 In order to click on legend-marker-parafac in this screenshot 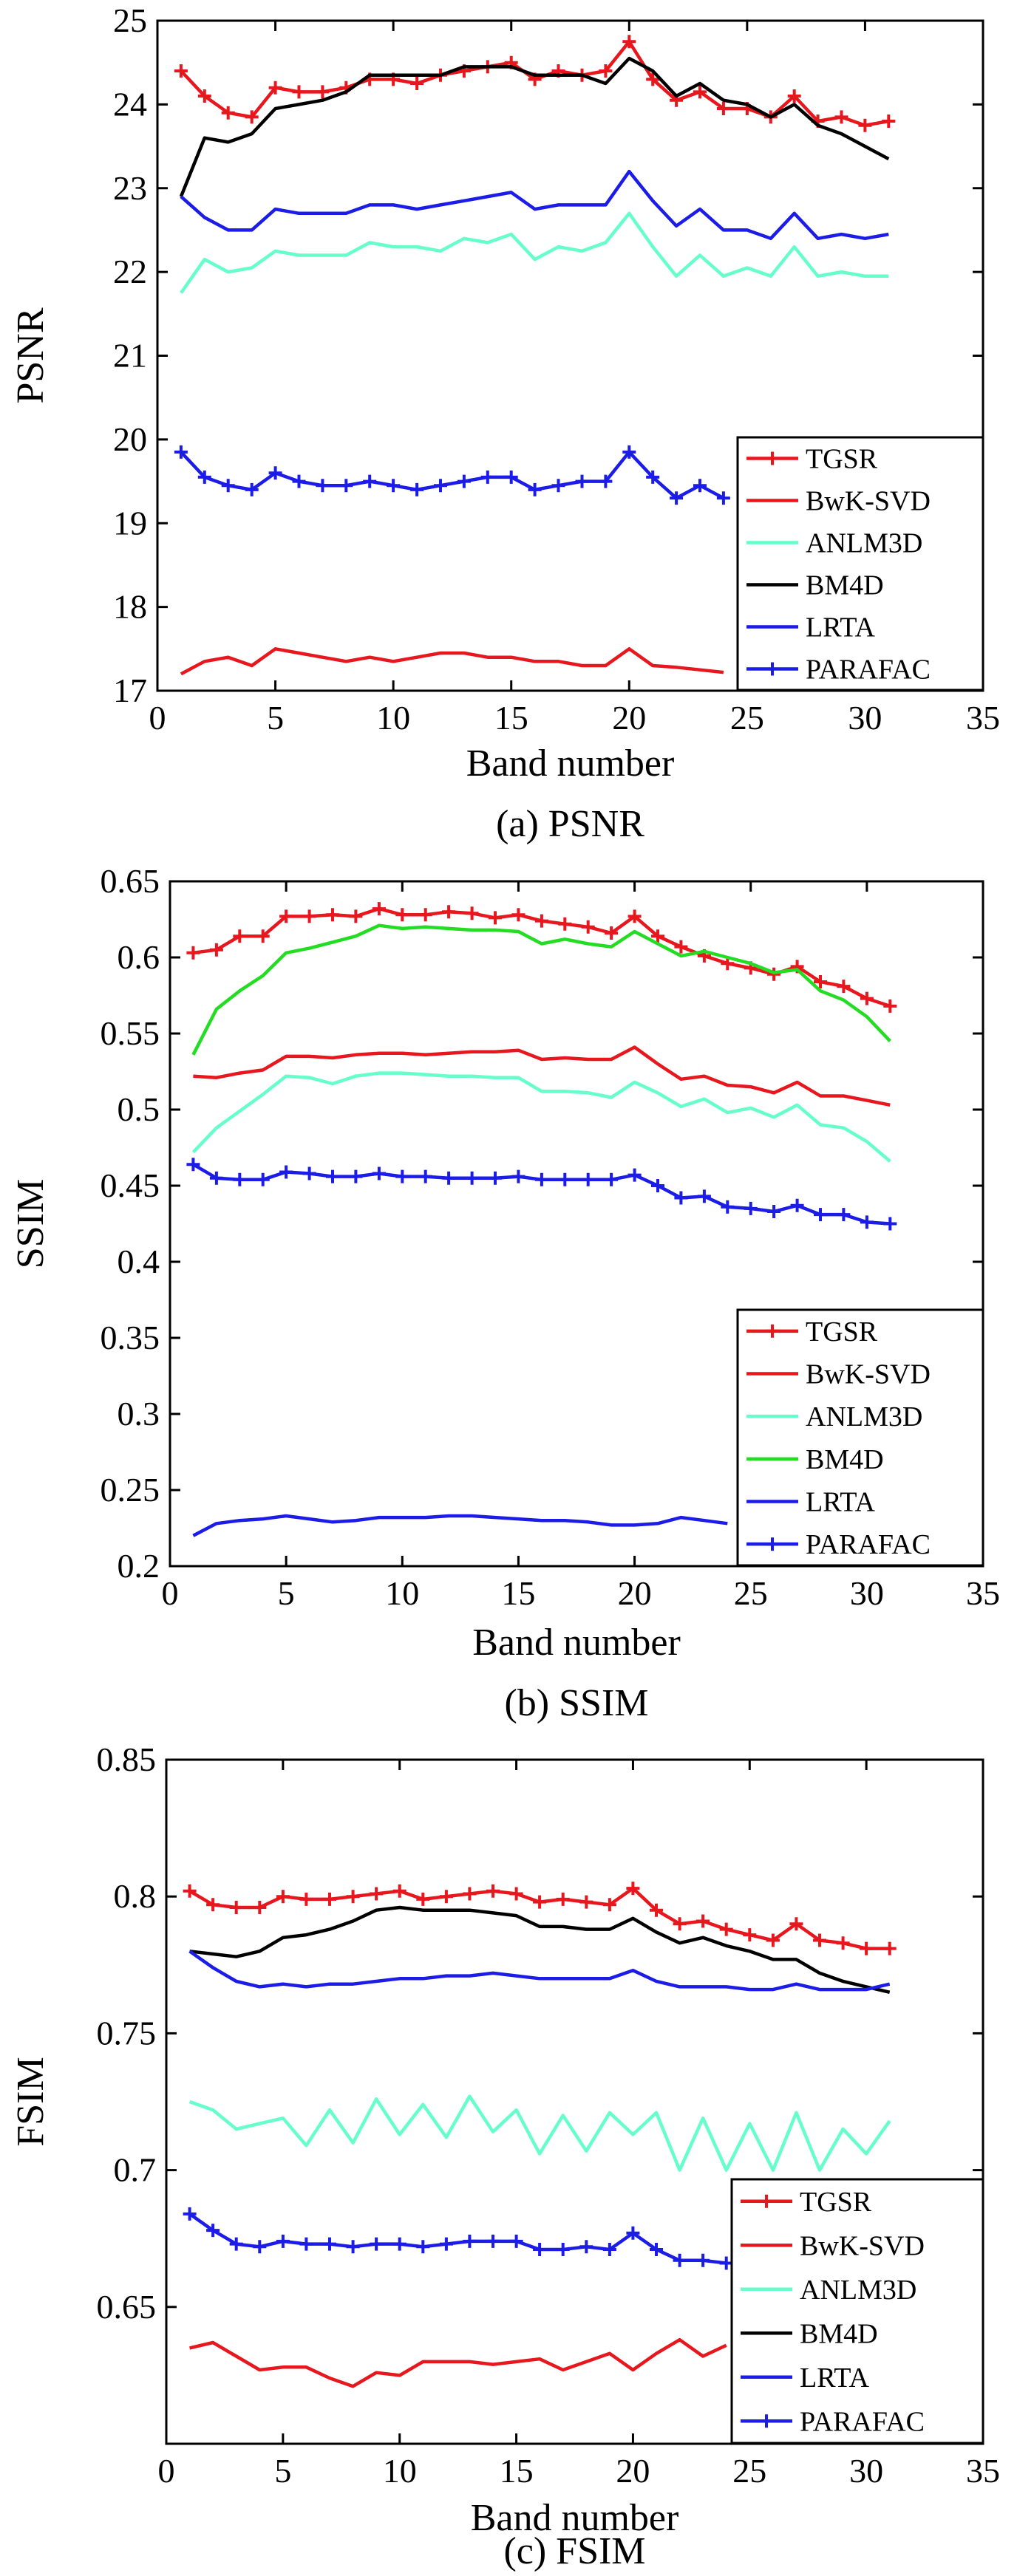, I will do `click(772, 669)`.